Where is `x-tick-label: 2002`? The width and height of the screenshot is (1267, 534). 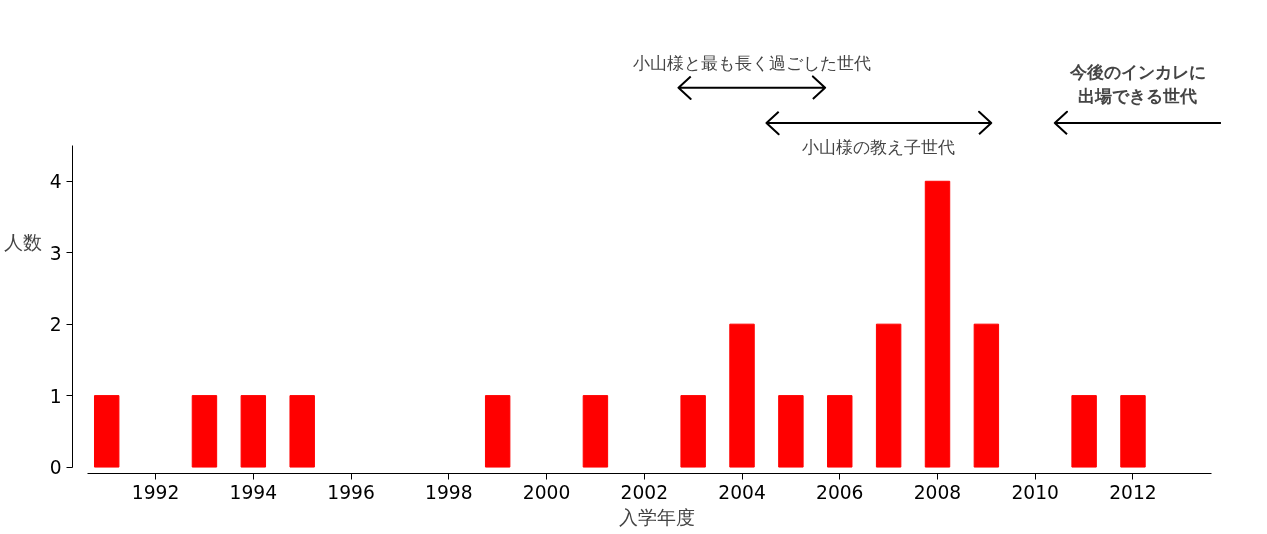
x-tick-label: 2002 is located at coordinates (644, 492).